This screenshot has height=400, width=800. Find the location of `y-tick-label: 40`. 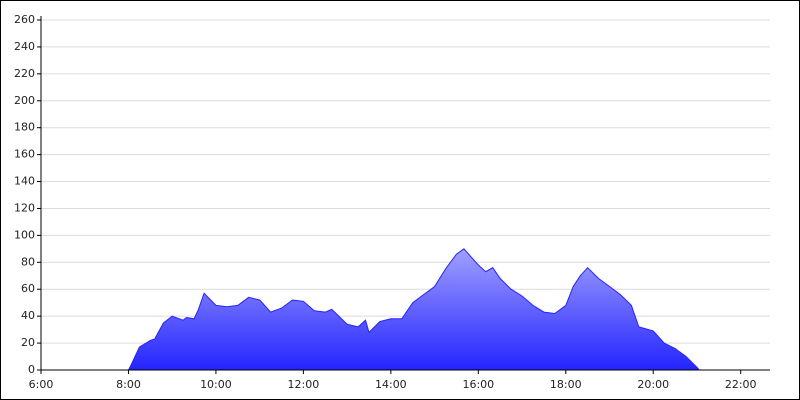

y-tick-label: 40 is located at coordinates (28, 315).